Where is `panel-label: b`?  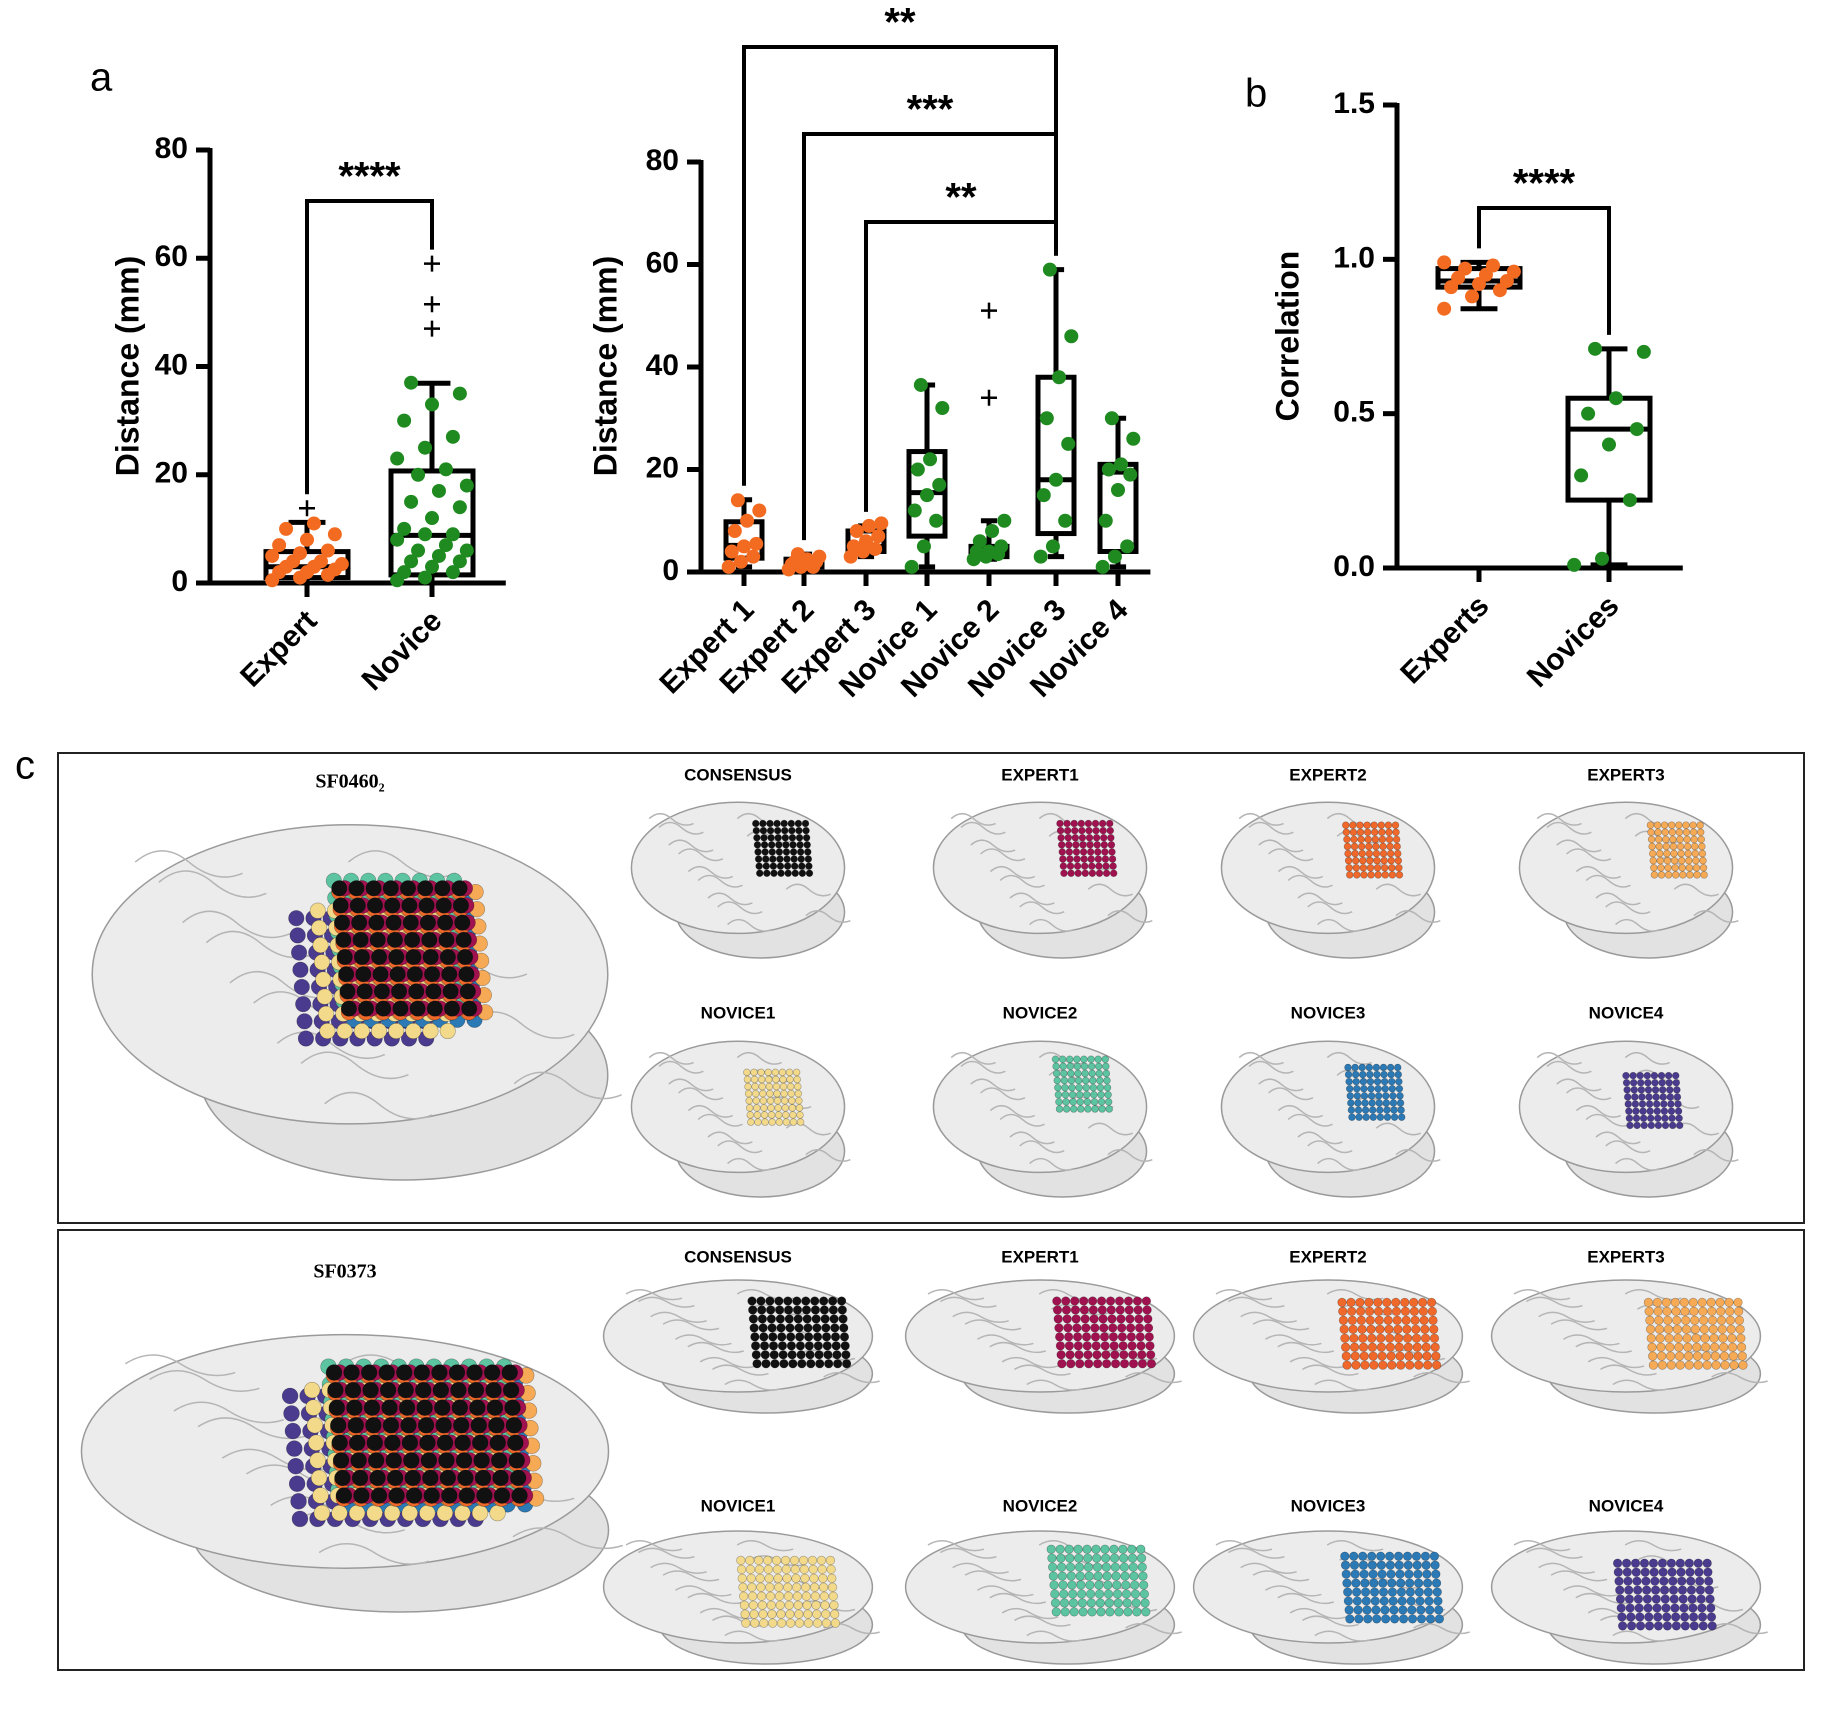
panel-label: b is located at coordinates (1256, 94).